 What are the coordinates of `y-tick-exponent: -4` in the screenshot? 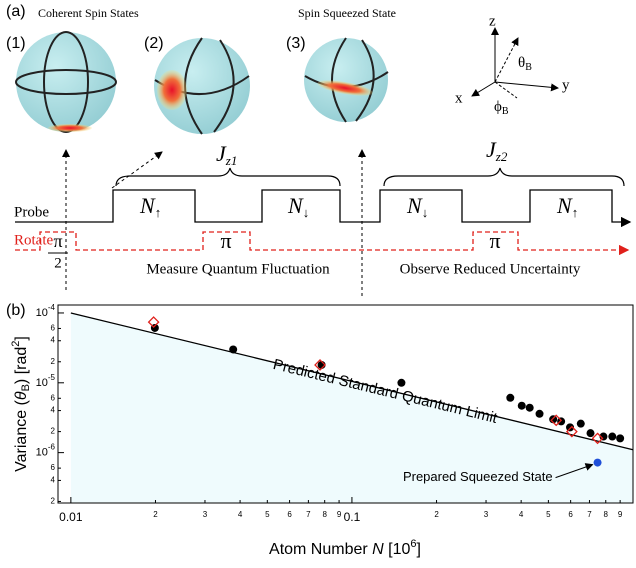 It's located at (52, 307).